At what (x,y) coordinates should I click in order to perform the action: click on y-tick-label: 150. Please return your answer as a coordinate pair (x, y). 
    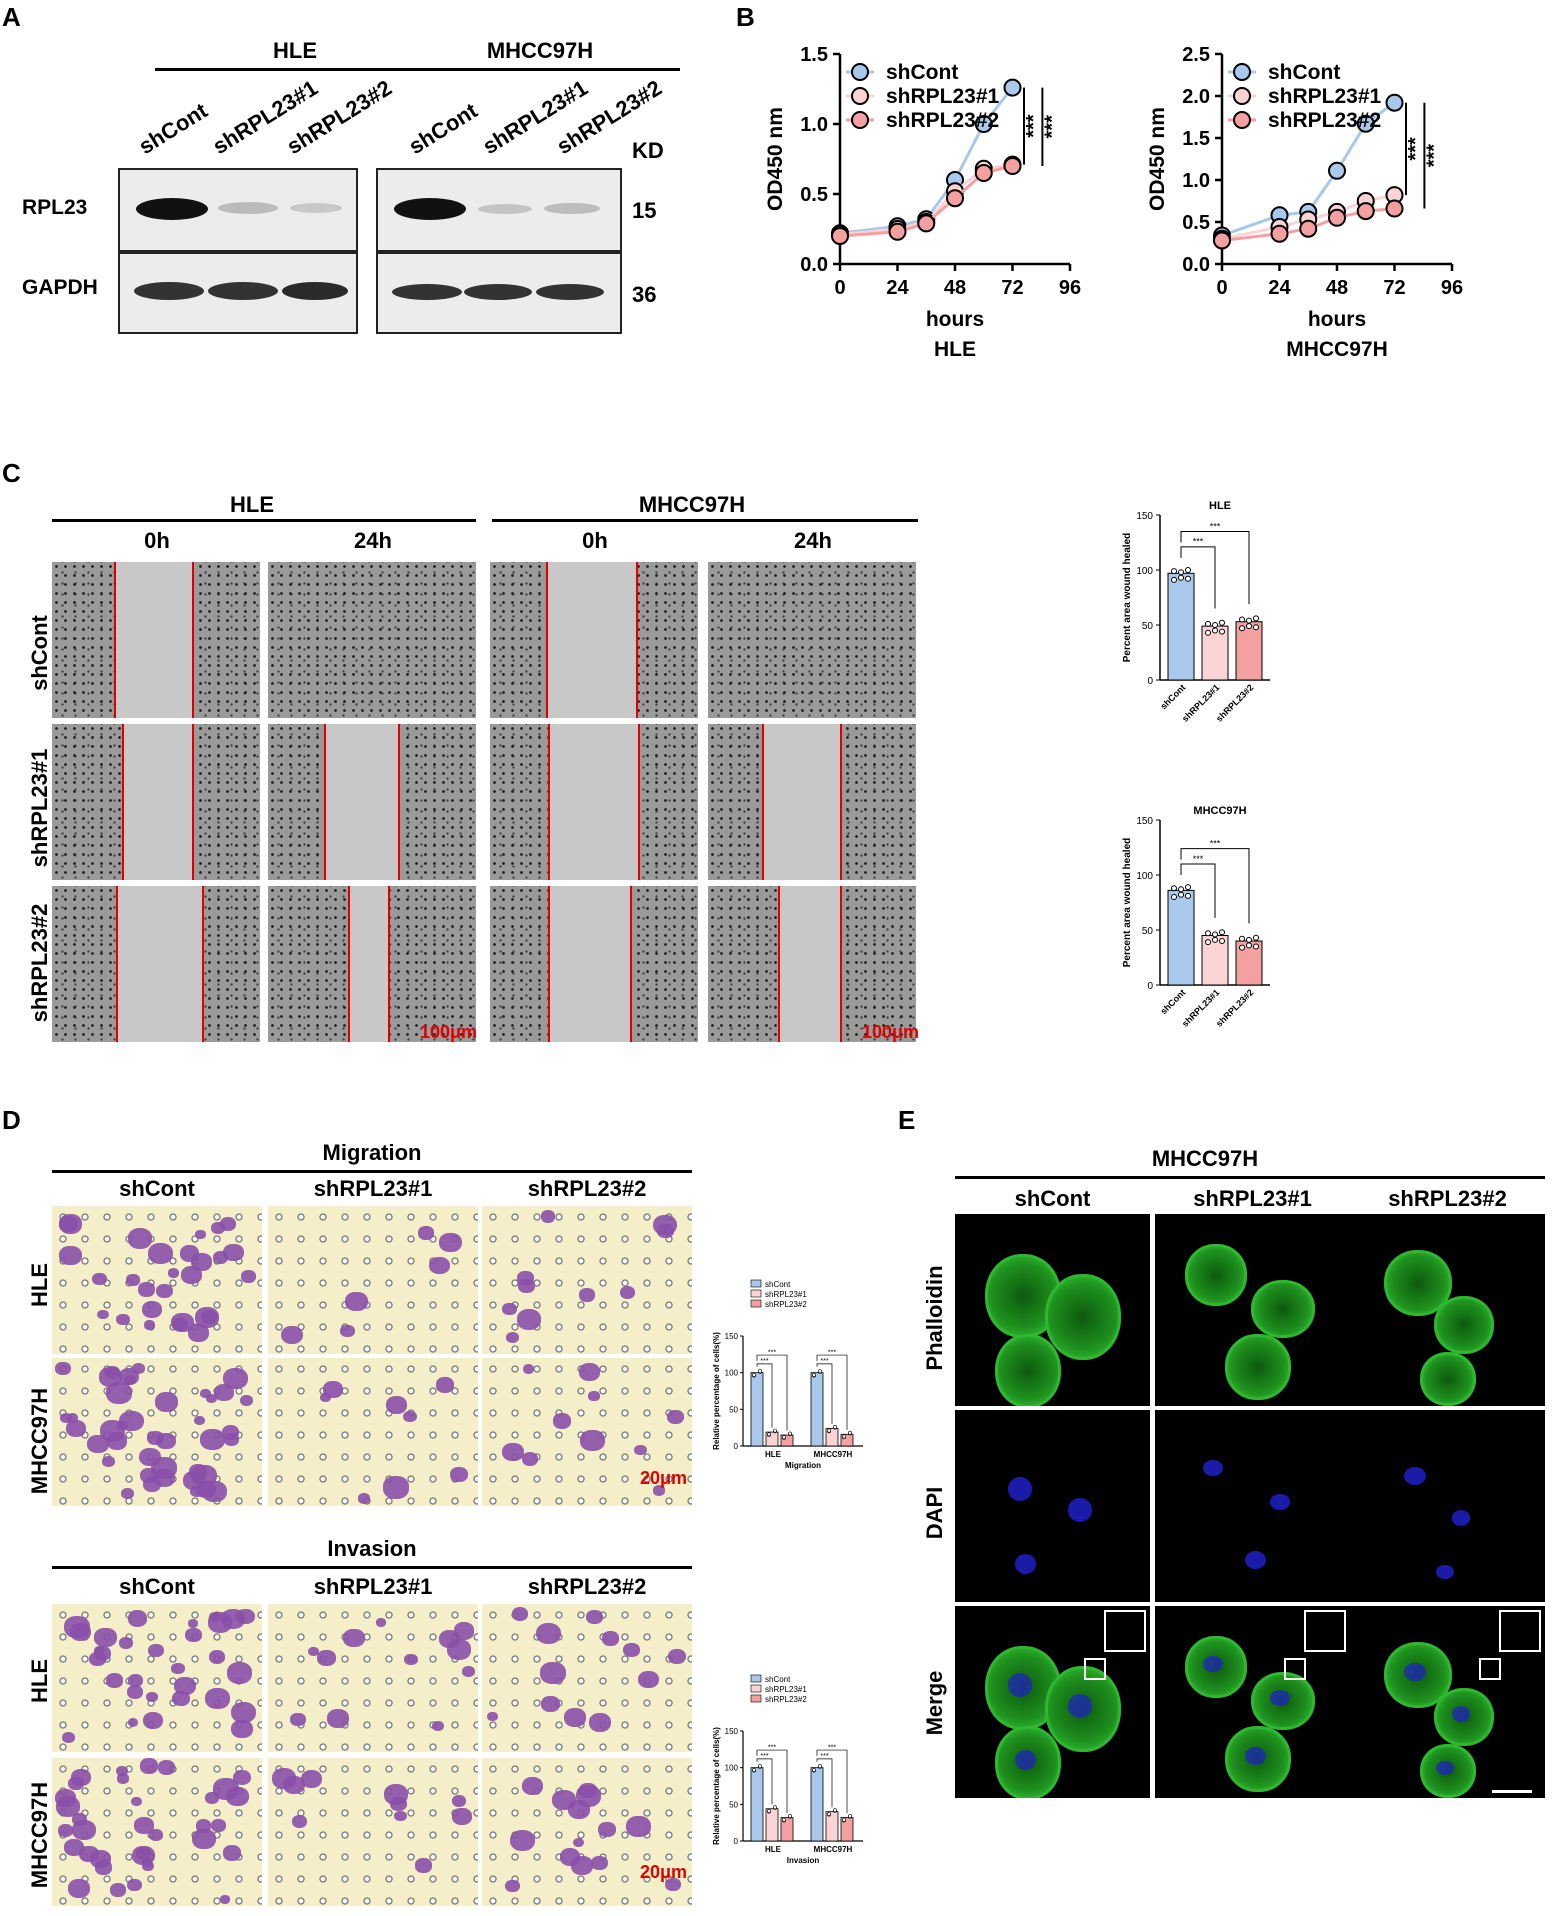
    Looking at the image, I should click on (732, 1731).